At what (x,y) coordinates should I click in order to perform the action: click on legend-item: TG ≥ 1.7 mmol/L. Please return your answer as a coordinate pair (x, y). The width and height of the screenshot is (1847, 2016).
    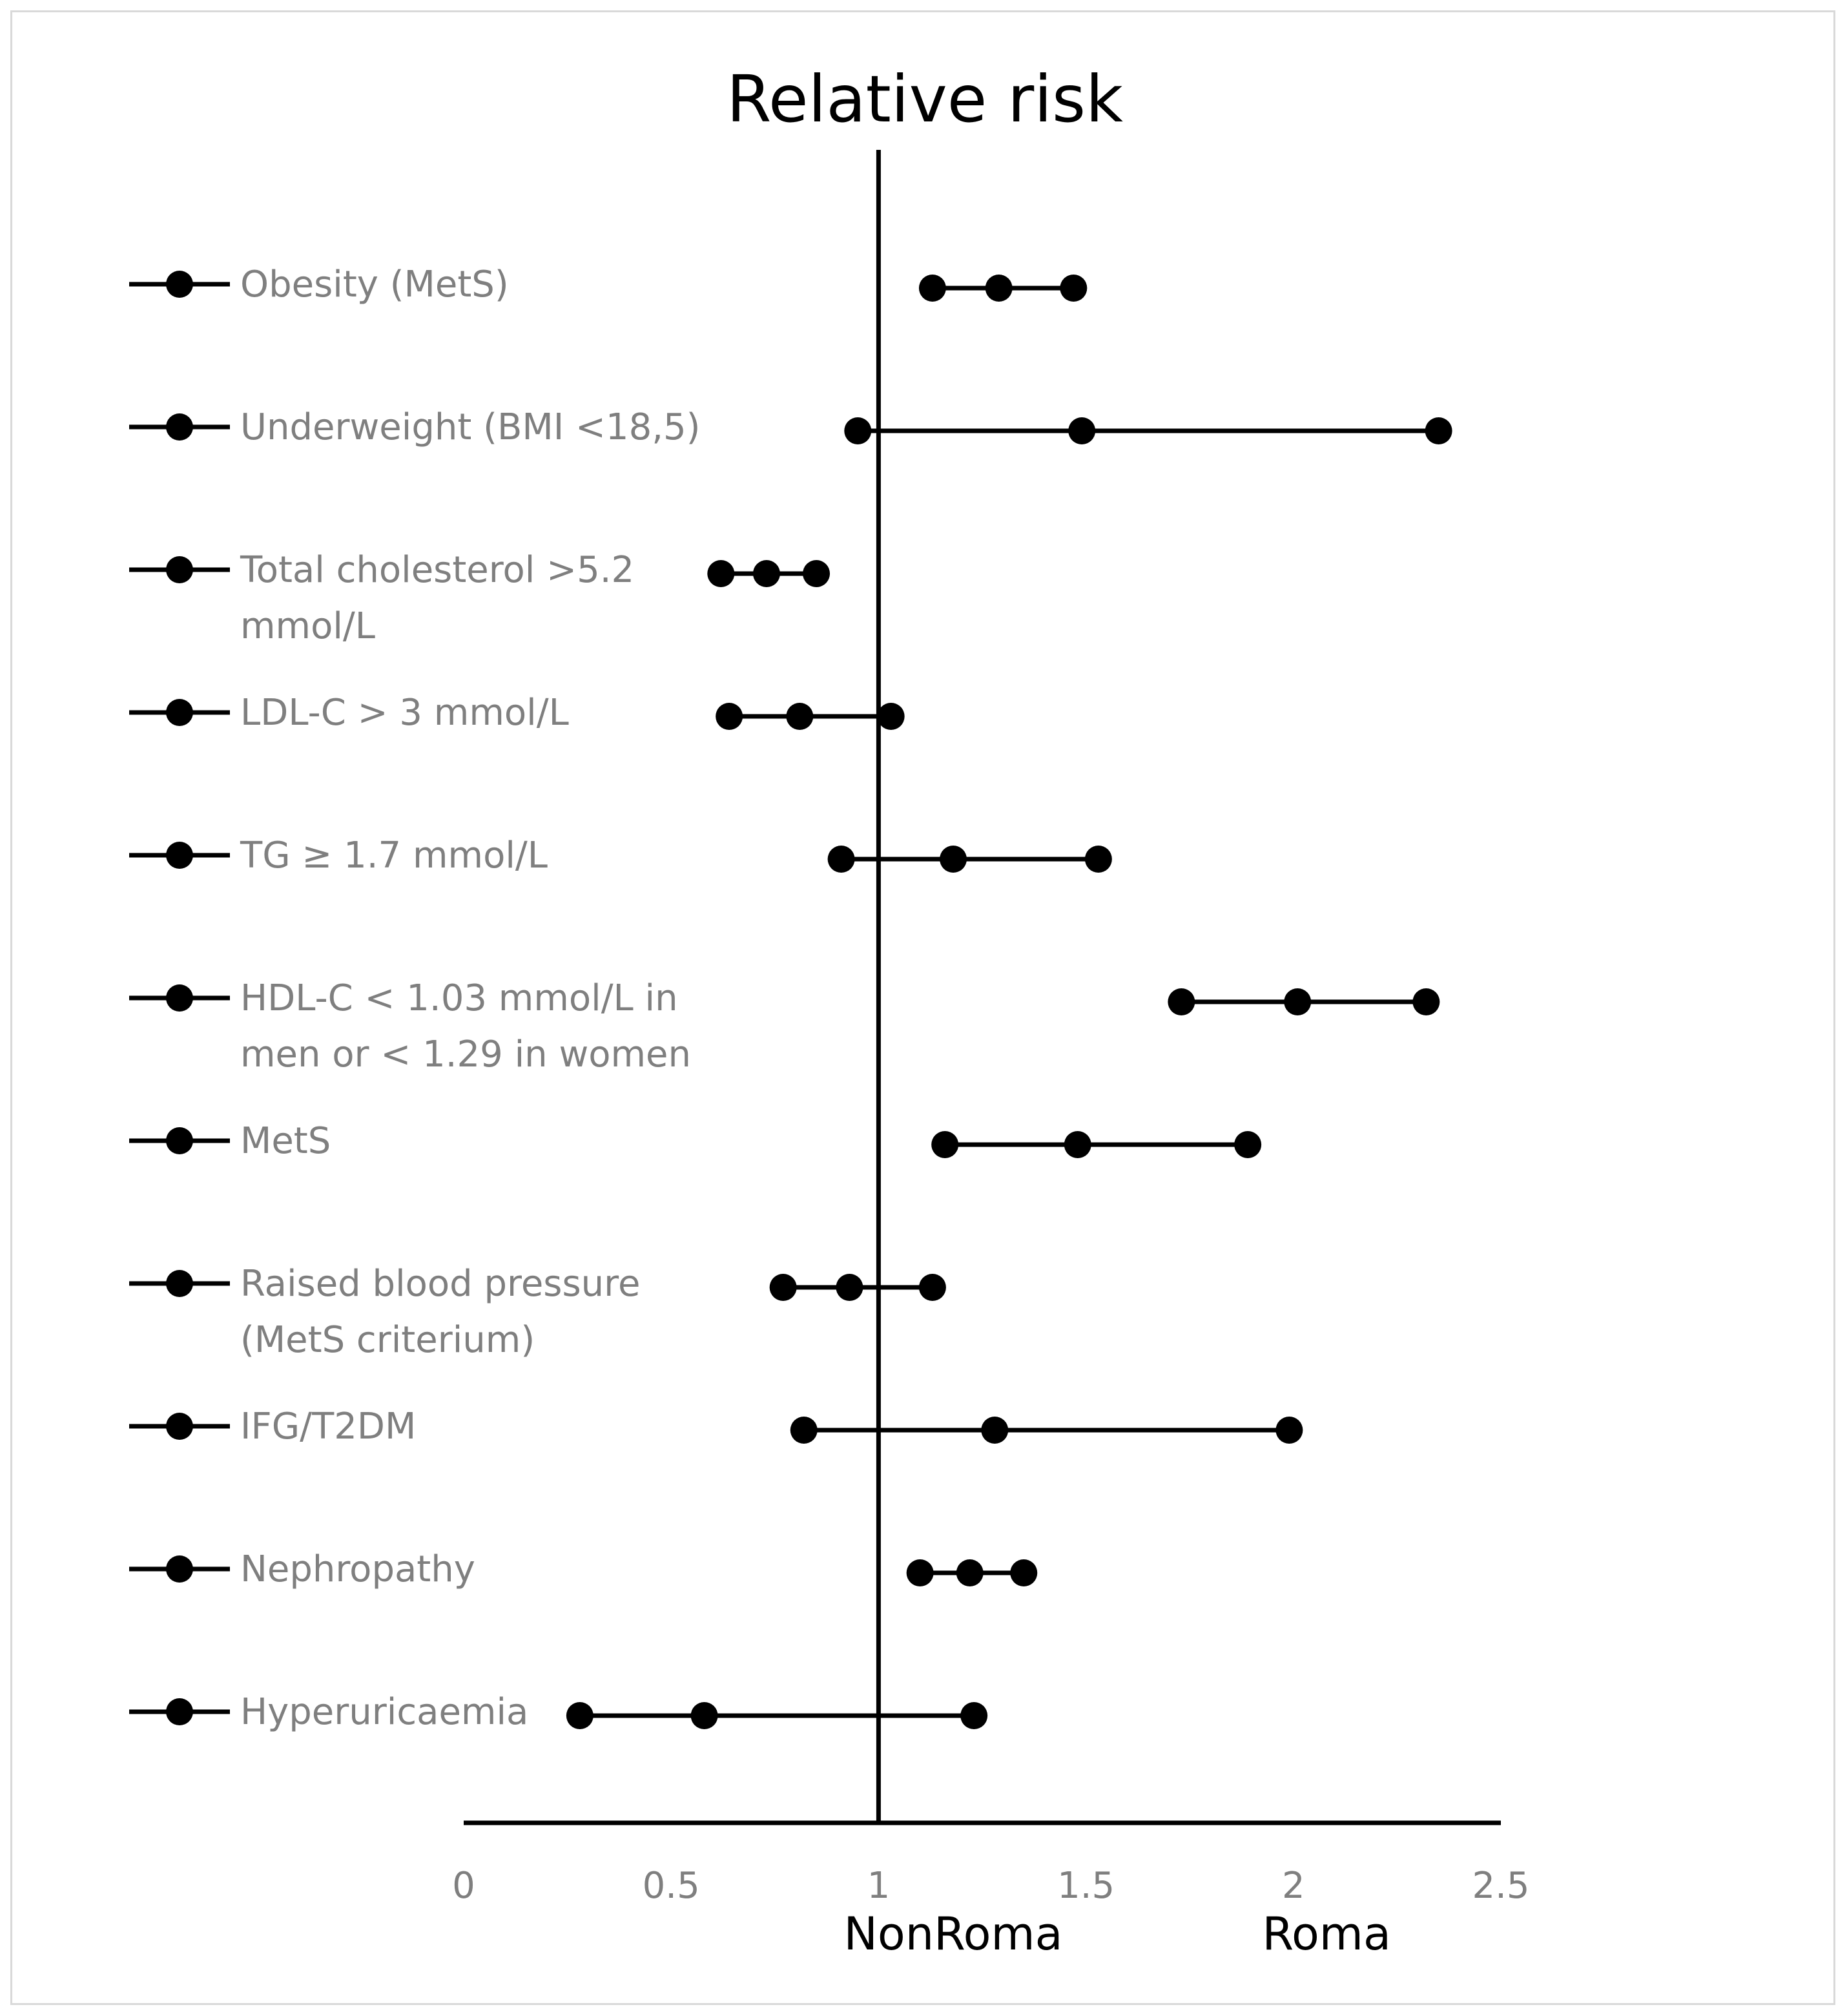
    Looking at the image, I should click on (338, 856).